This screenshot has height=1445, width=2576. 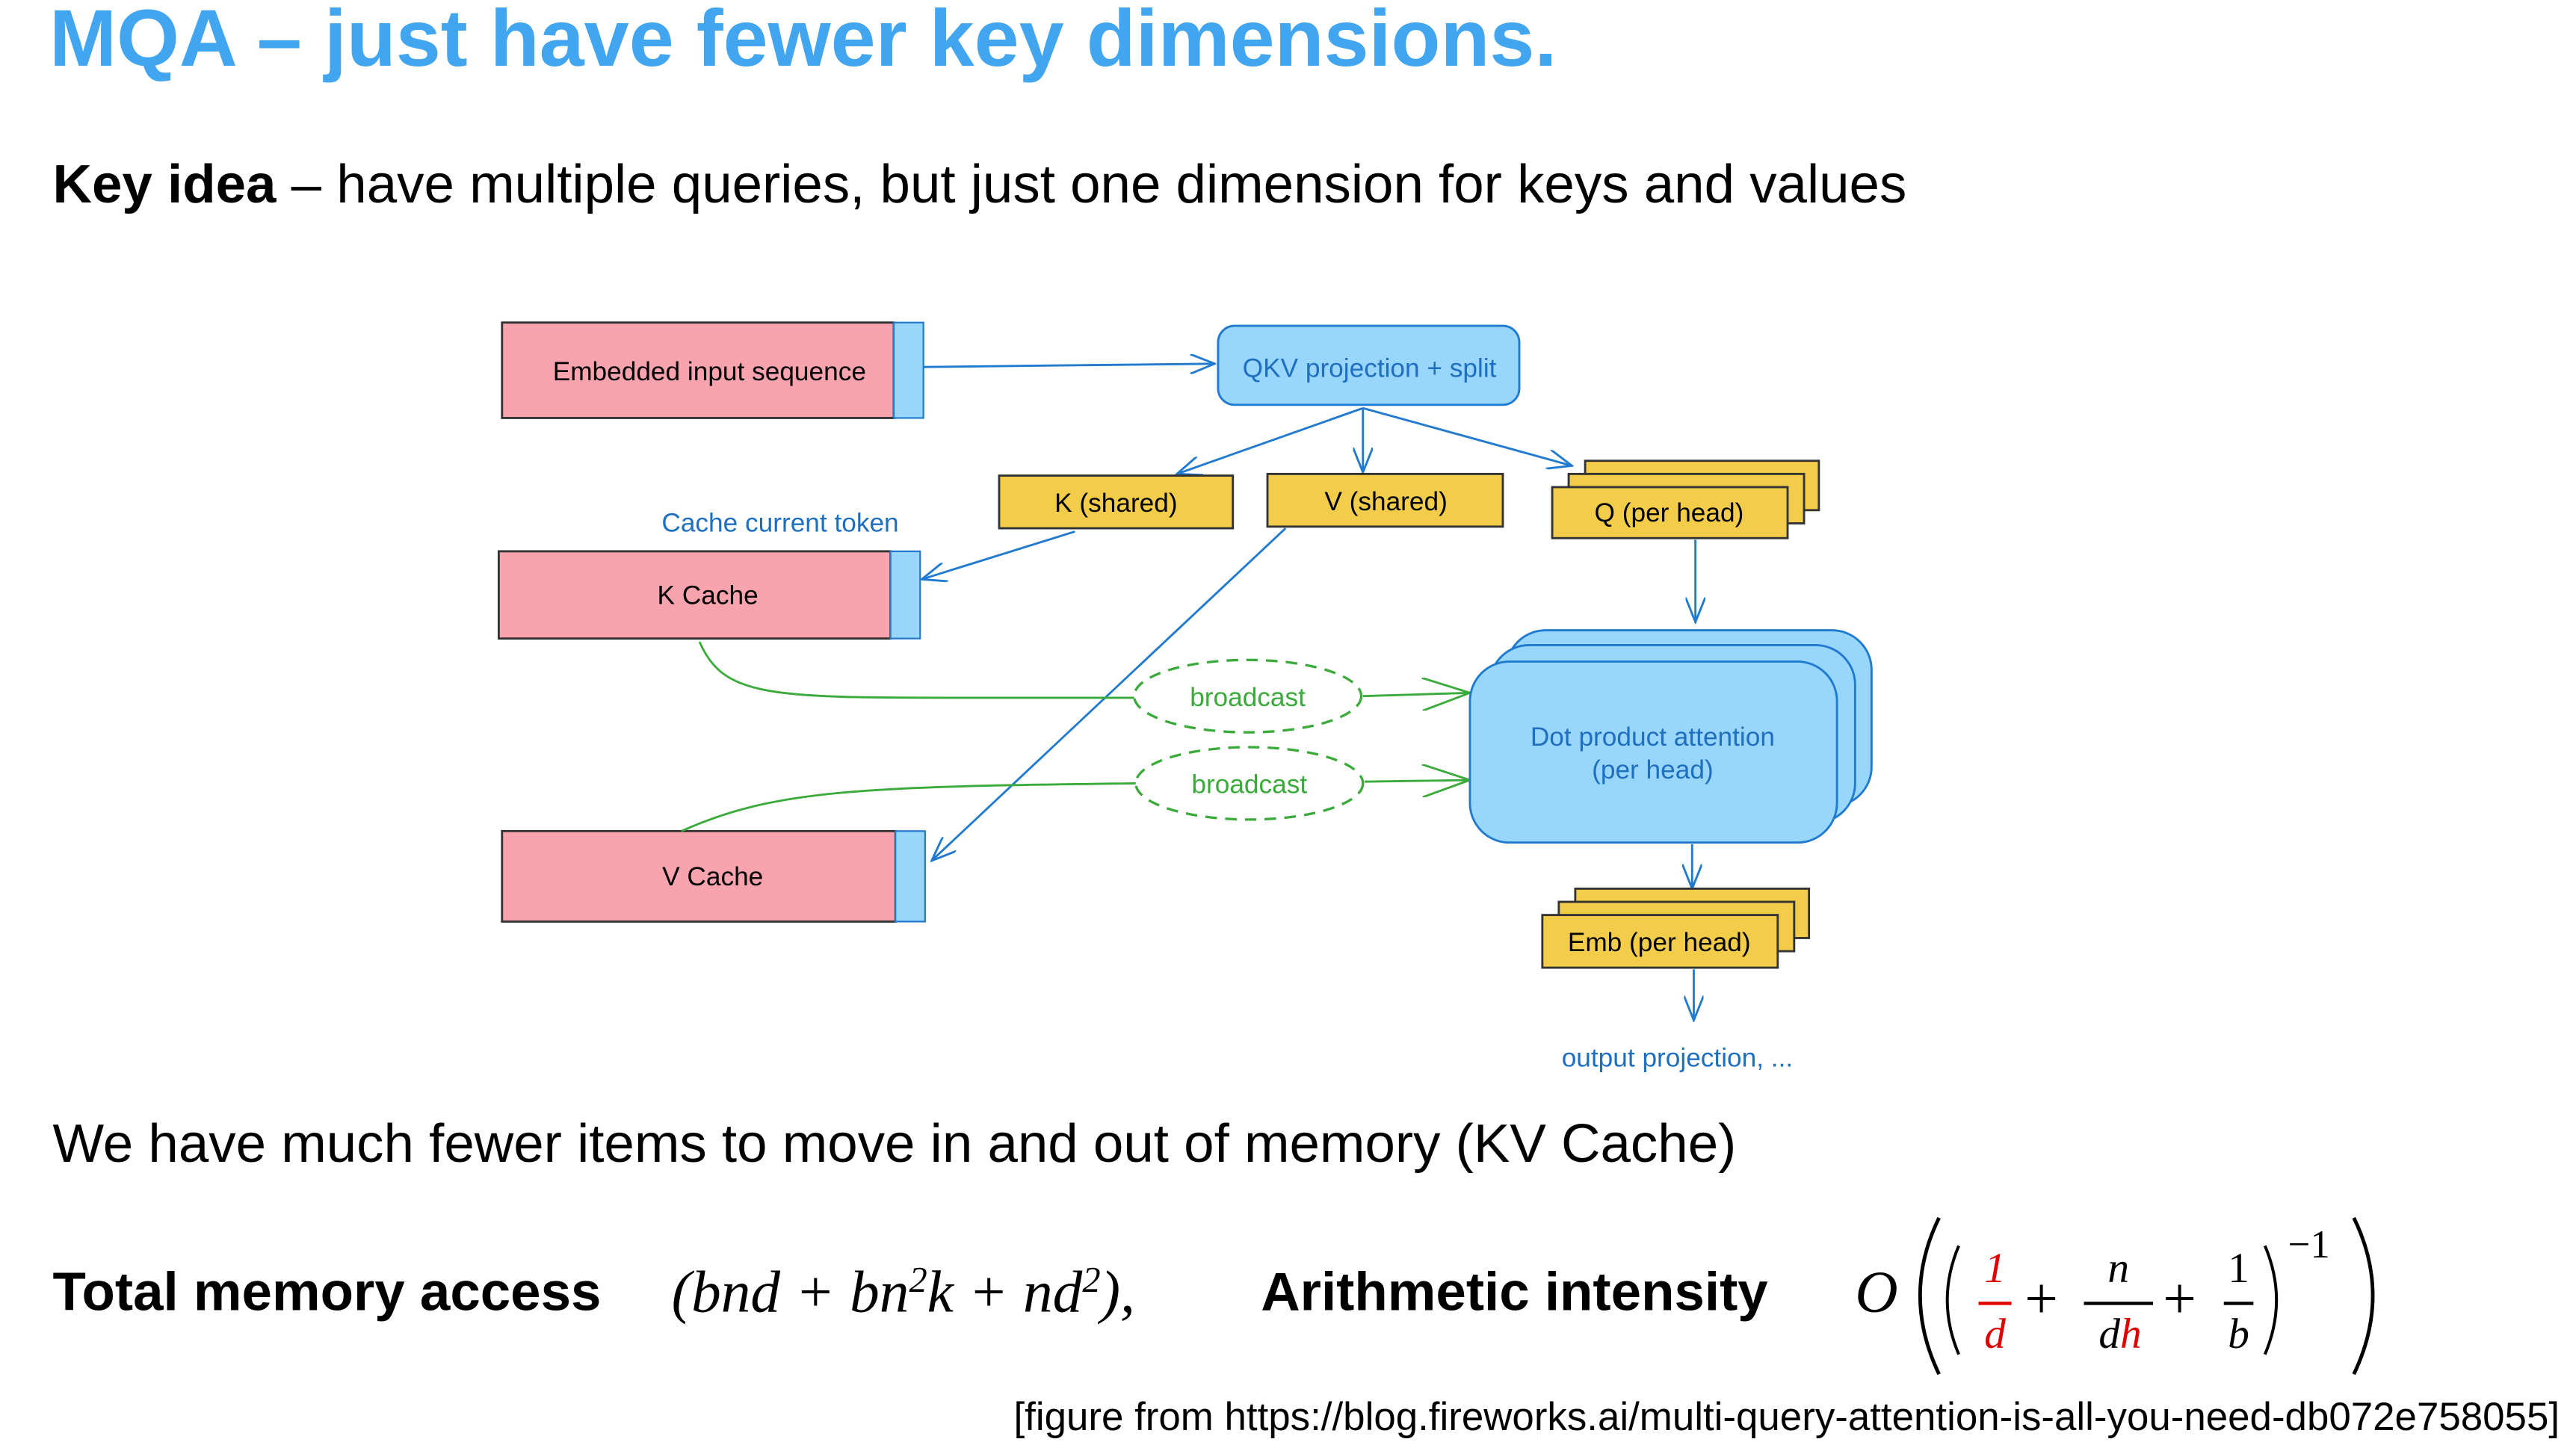 I want to click on k-shared-box: K (shared), so click(x=1116, y=502).